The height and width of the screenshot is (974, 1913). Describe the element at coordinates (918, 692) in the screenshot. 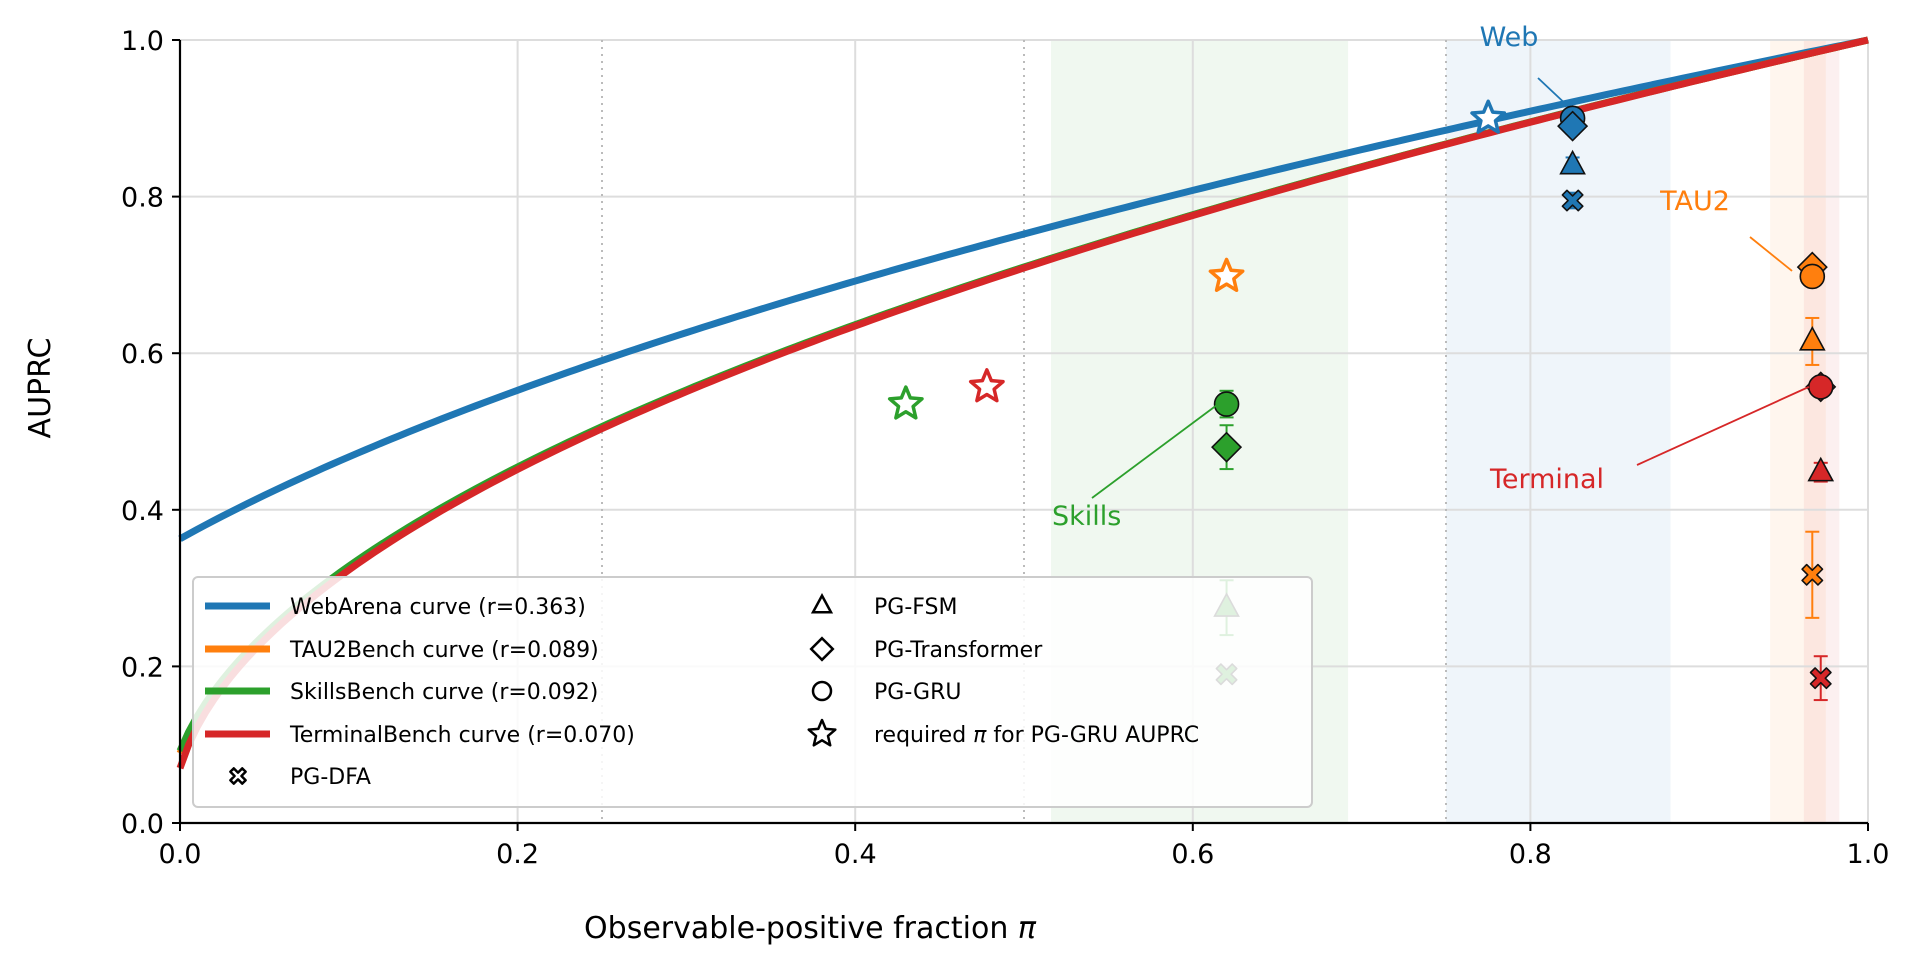

I see `legend-circle-label: PG-GRU` at that location.